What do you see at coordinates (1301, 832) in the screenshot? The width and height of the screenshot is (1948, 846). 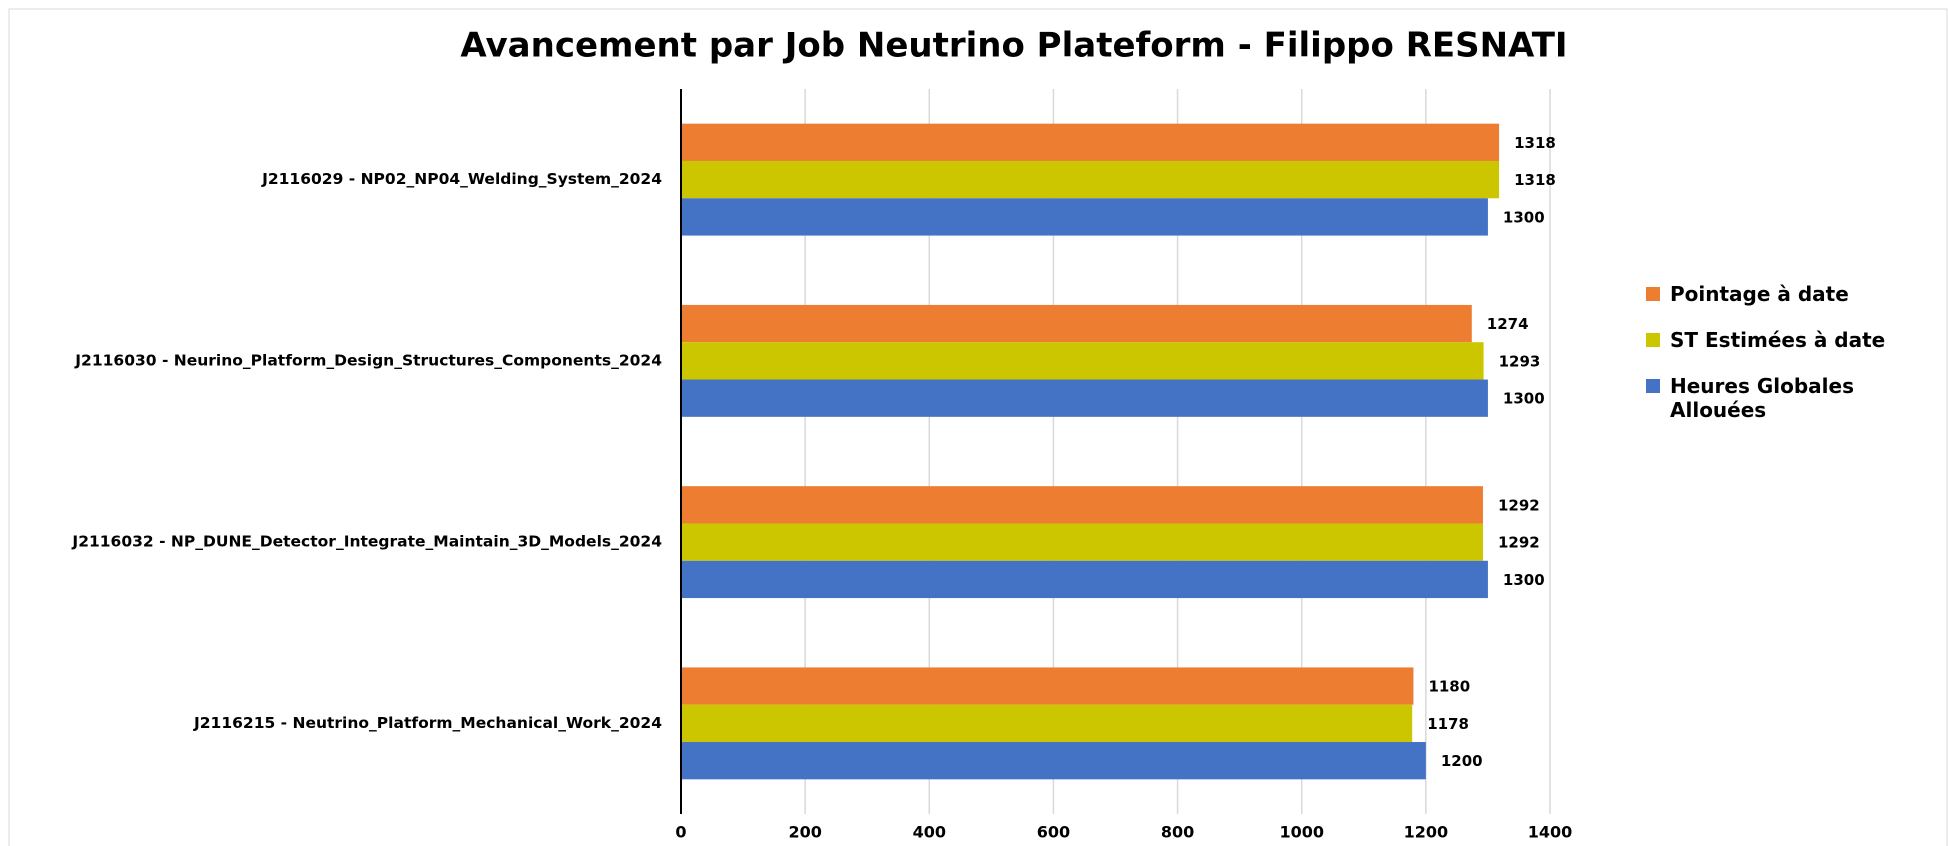 I see `x-tick-label: 1000` at bounding box center [1301, 832].